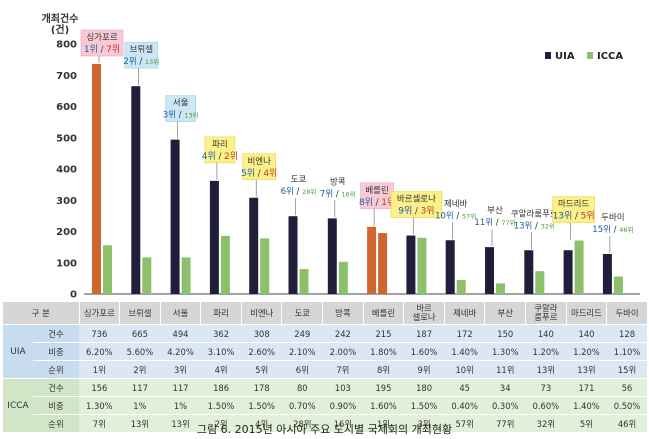  Describe the element at coordinates (424, 351) in the screenshot. I see `table-cell: 1.60%` at that location.